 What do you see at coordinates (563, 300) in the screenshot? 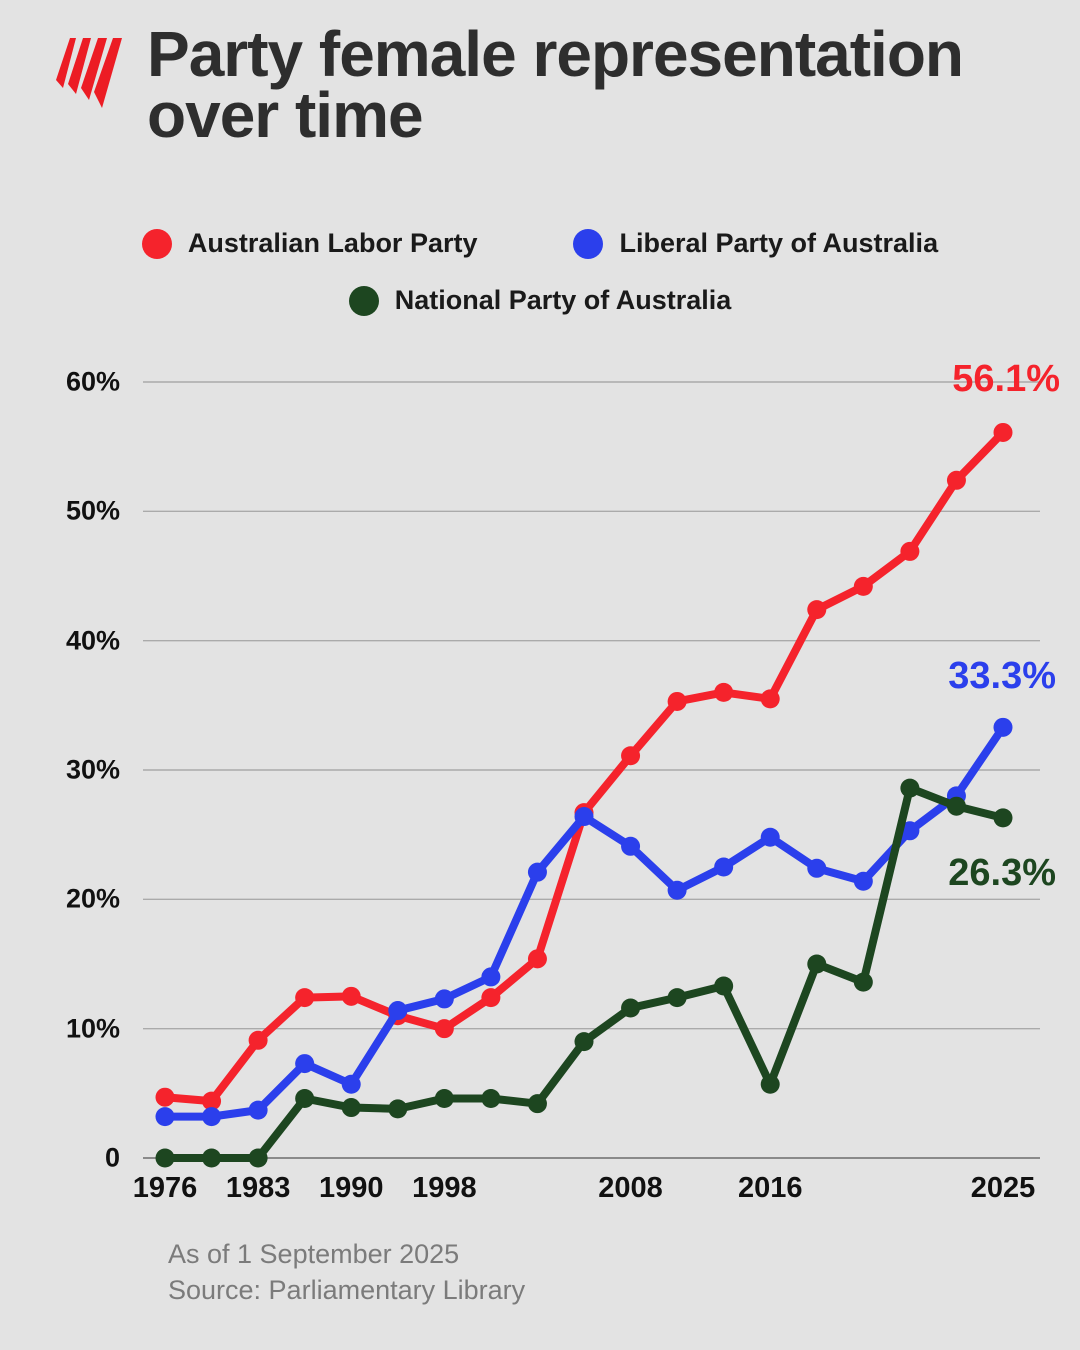
I see `legend-item-label: National Party of Australia` at bounding box center [563, 300].